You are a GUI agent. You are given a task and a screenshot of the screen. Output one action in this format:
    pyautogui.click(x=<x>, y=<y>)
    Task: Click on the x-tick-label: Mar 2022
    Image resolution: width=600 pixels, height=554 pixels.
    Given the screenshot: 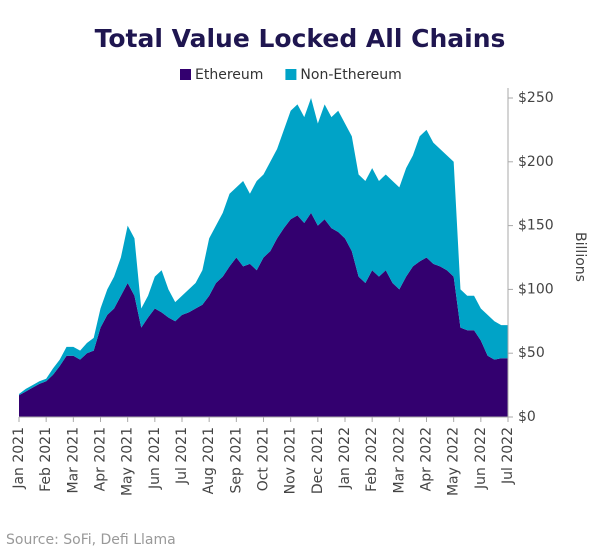 What is the action you would take?
    pyautogui.click(x=399, y=460)
    